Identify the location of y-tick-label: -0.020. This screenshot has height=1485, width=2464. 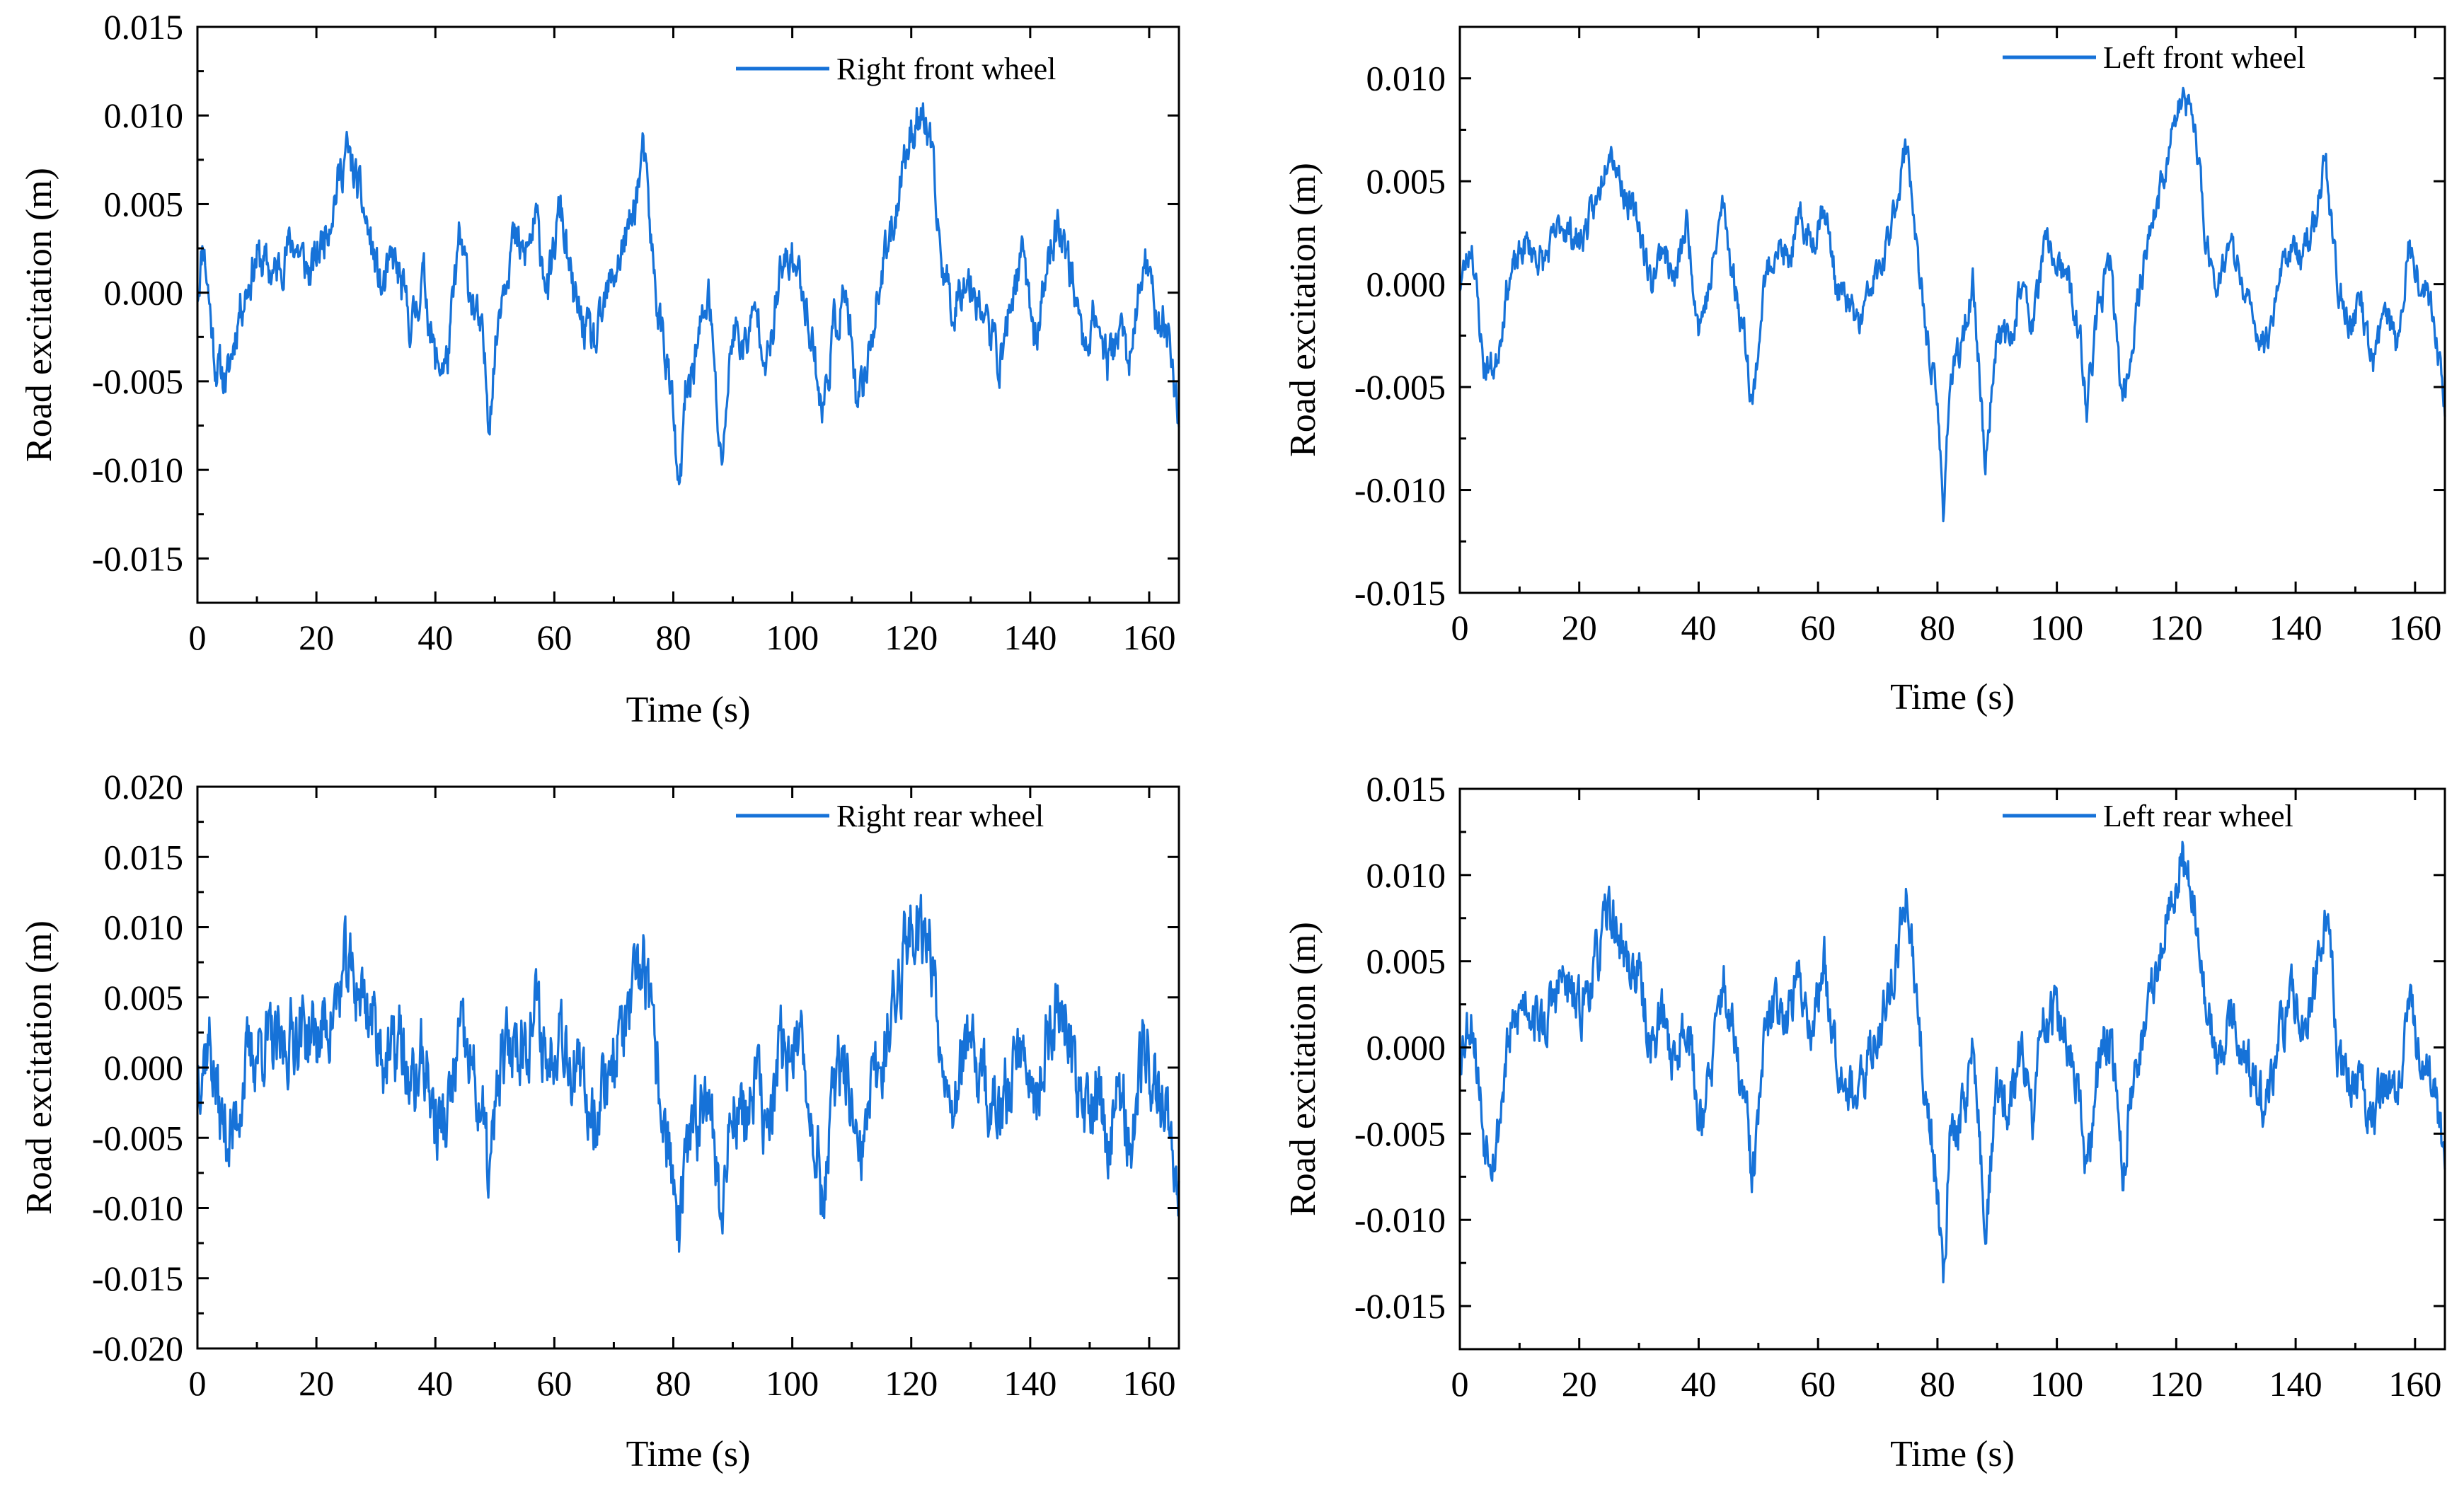
(137, 1348).